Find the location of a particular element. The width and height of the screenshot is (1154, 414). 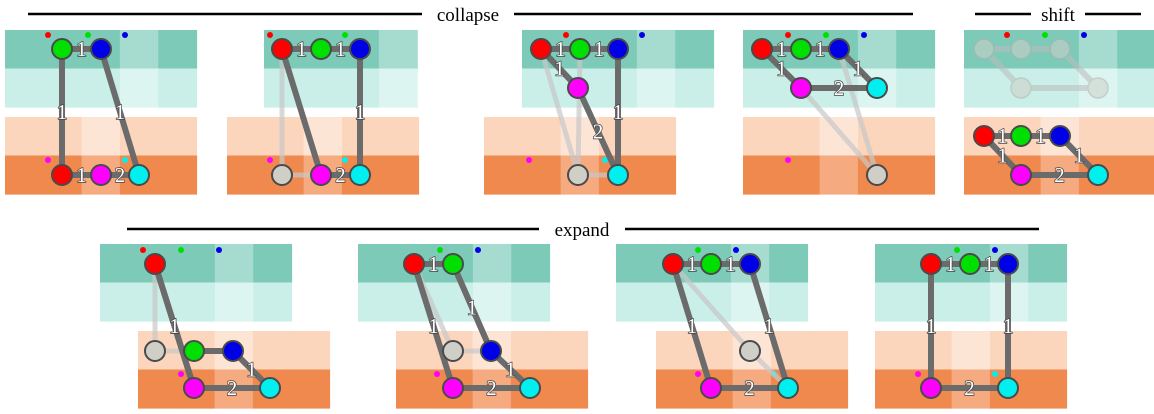

teal-grid is located at coordinates (101, 69).